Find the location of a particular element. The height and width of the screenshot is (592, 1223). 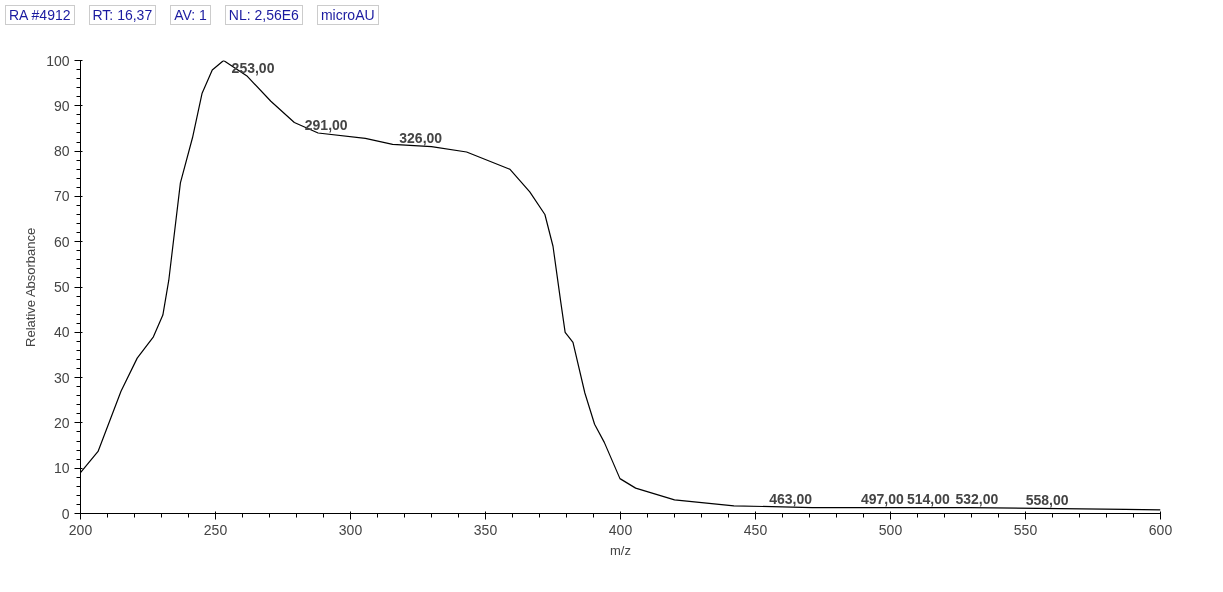

x-axis-title: m/z is located at coordinates (620, 550).